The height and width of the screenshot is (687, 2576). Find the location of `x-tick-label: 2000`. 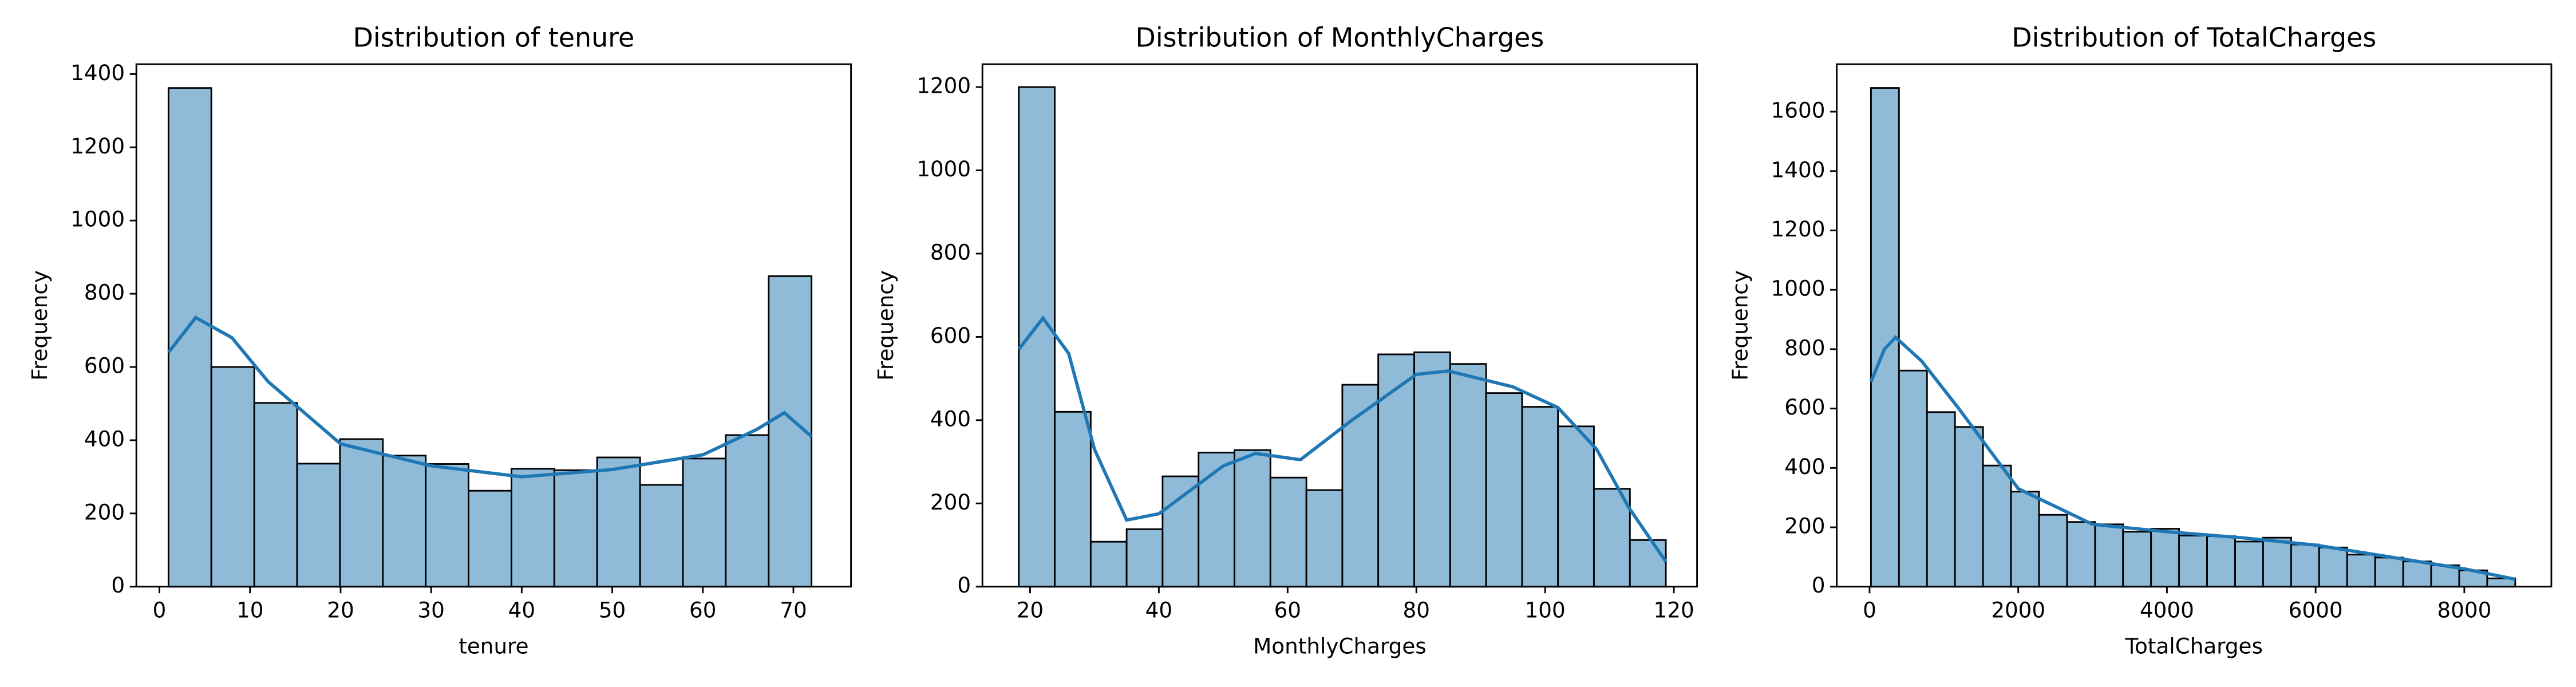

x-tick-label: 2000 is located at coordinates (2018, 609).